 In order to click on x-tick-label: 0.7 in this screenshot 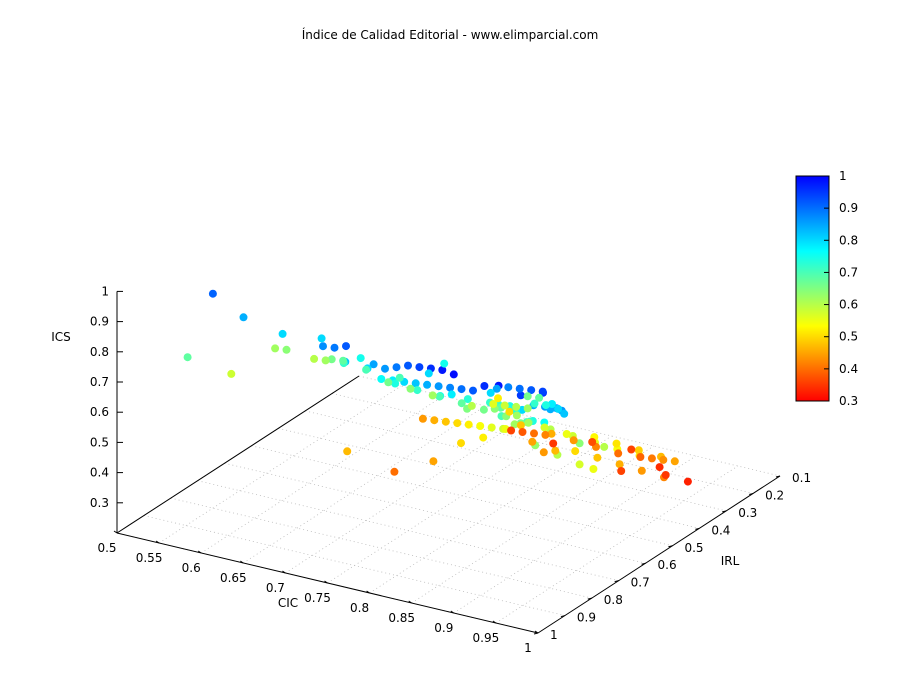, I will do `click(275, 588)`.